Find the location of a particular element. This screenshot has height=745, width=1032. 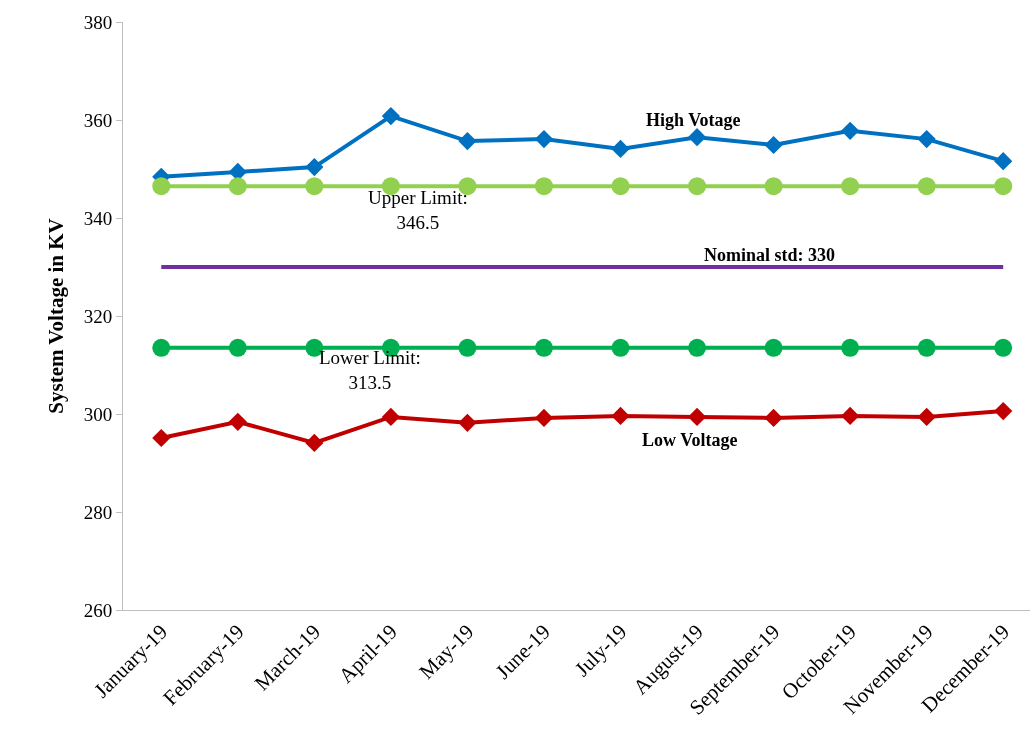

y-tick-label: 320 is located at coordinates (98, 316).